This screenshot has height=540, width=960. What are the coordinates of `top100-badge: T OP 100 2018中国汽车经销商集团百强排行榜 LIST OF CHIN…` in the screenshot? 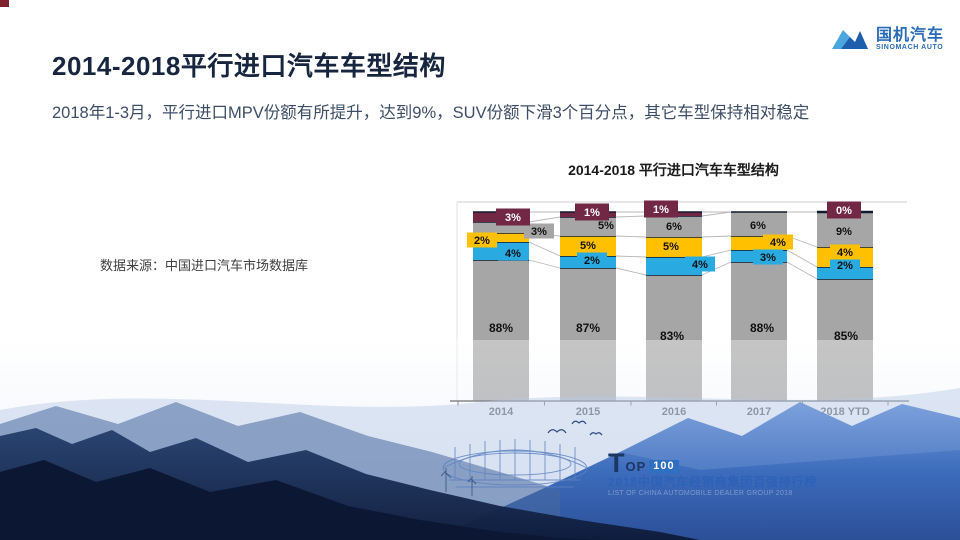 It's located at (713, 473).